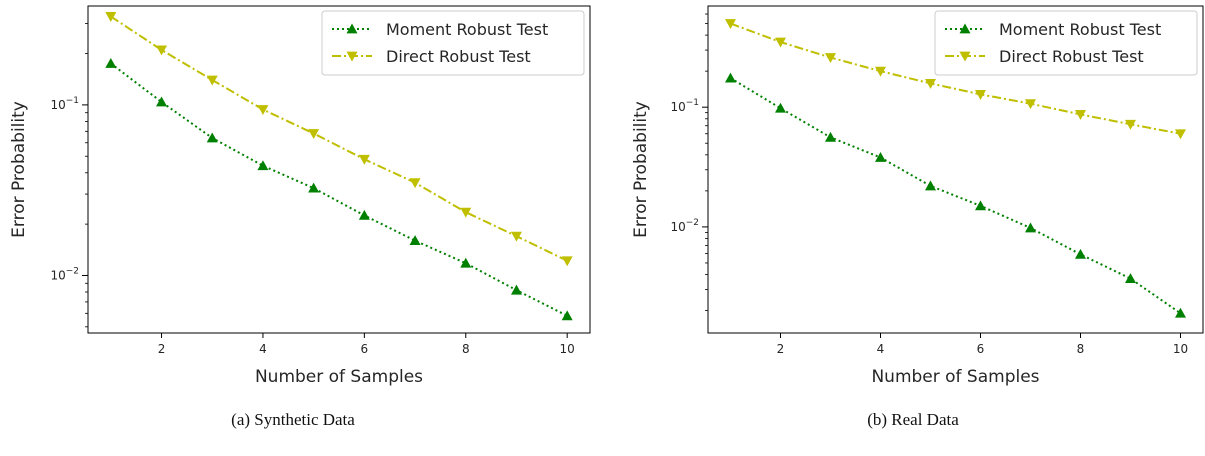 This screenshot has height=456, width=1205. What do you see at coordinates (913, 419) in the screenshot?
I see `caption-real-data: (b) Real Data` at bounding box center [913, 419].